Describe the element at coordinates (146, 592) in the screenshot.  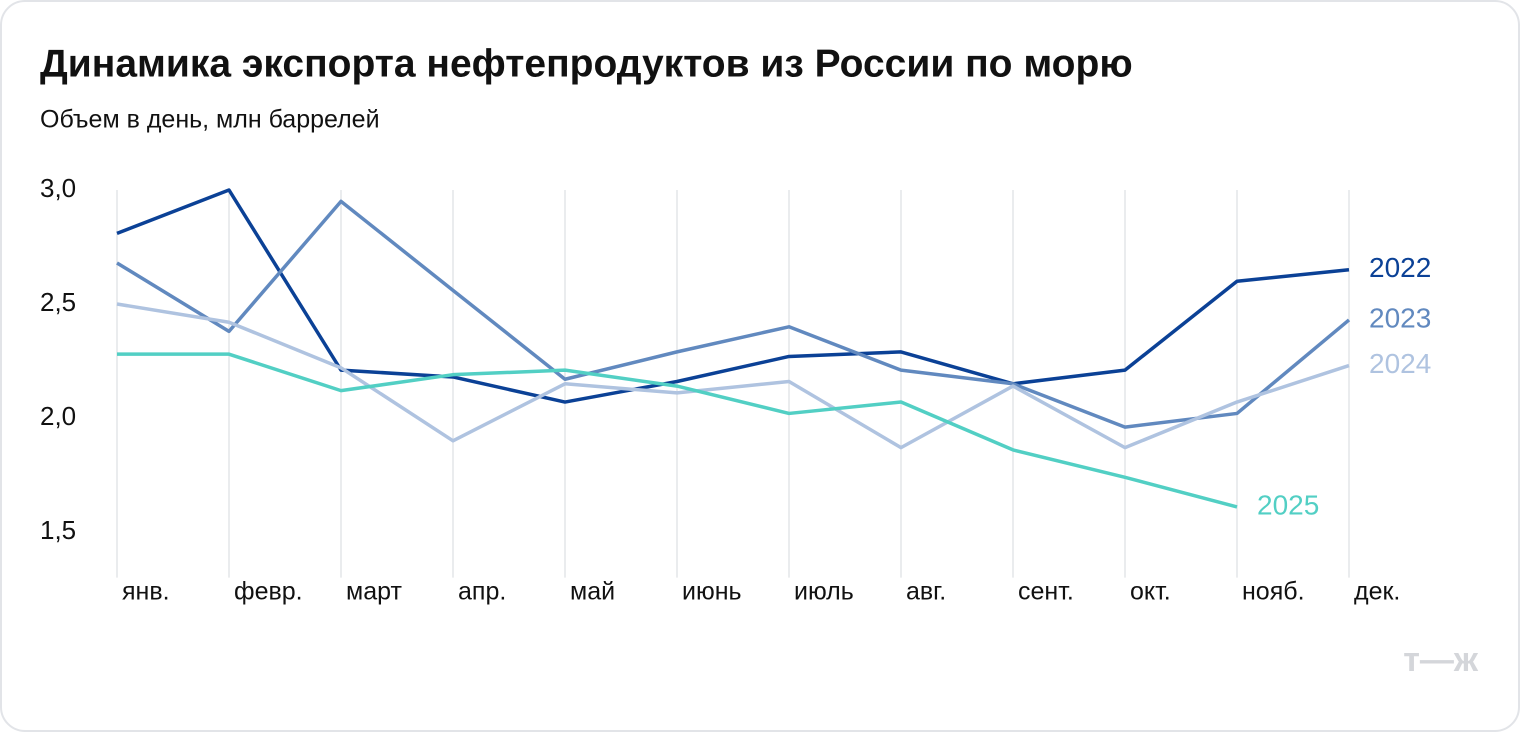
I see `x-tick-label: янв.` at that location.